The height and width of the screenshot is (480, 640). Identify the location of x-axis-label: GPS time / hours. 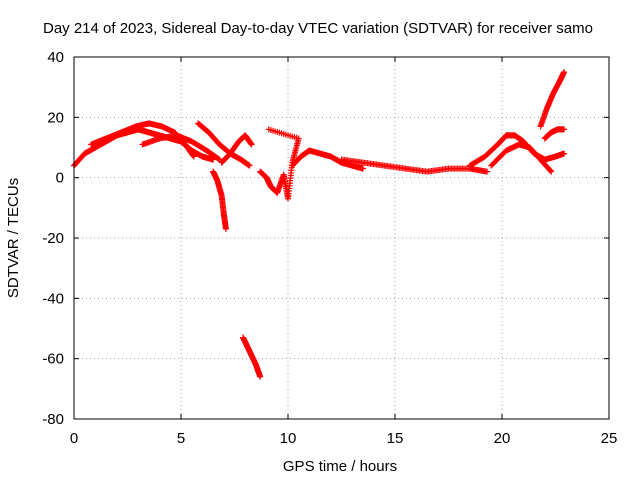
(340, 466).